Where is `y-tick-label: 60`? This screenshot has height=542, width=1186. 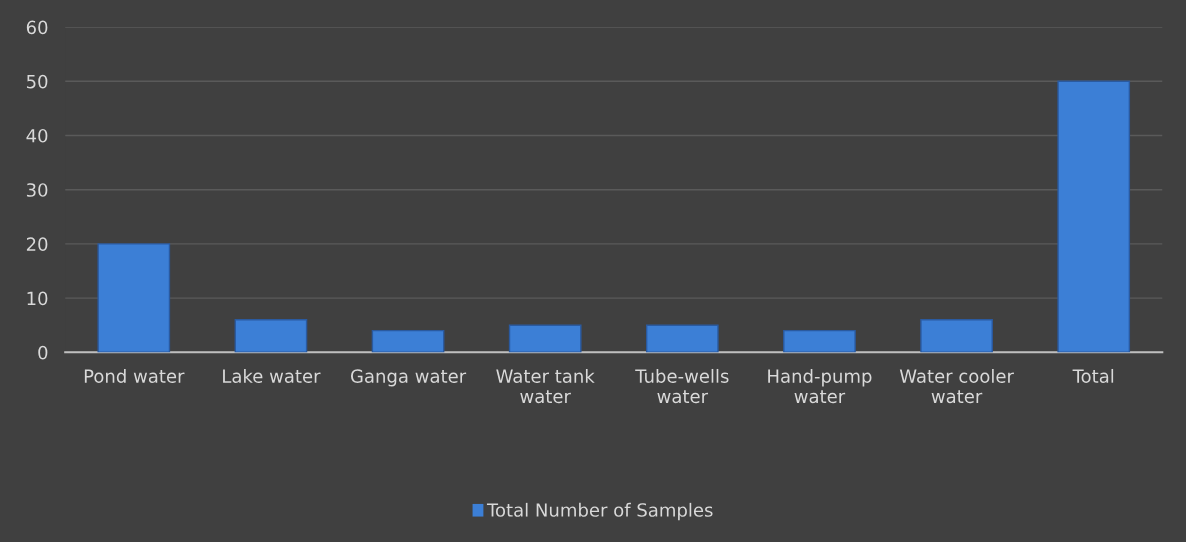
y-tick-label: 60 is located at coordinates (37, 27).